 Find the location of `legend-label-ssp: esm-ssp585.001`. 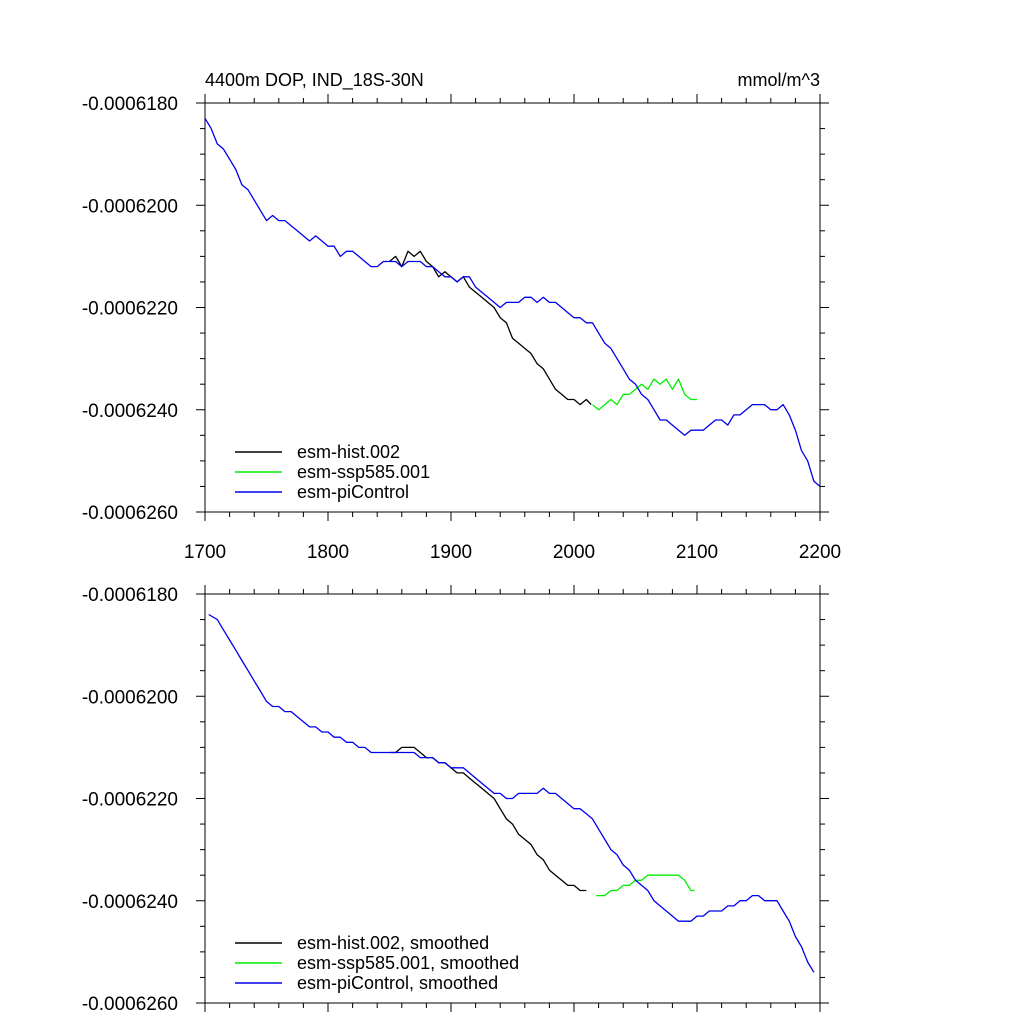

legend-label-ssp: esm-ssp585.001 is located at coordinates (363, 472).